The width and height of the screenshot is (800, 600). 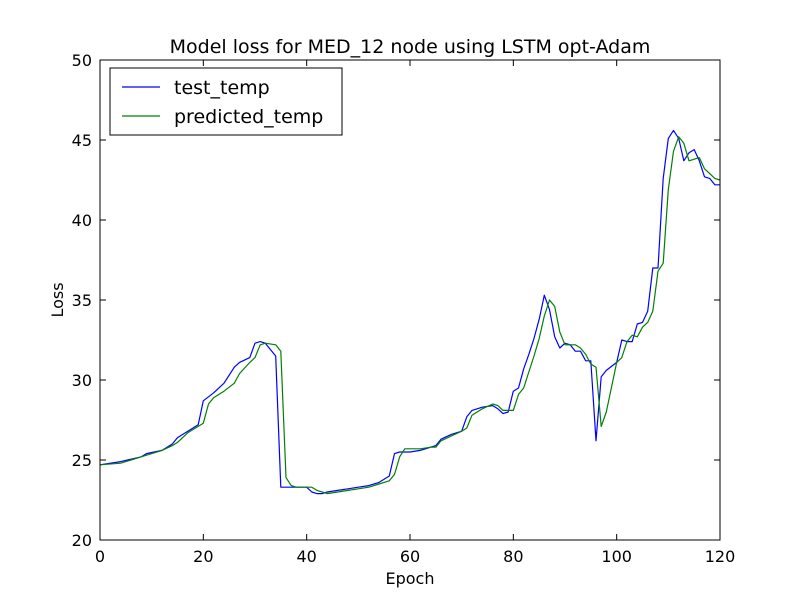 I want to click on x-tick-label: 20, so click(x=203, y=556).